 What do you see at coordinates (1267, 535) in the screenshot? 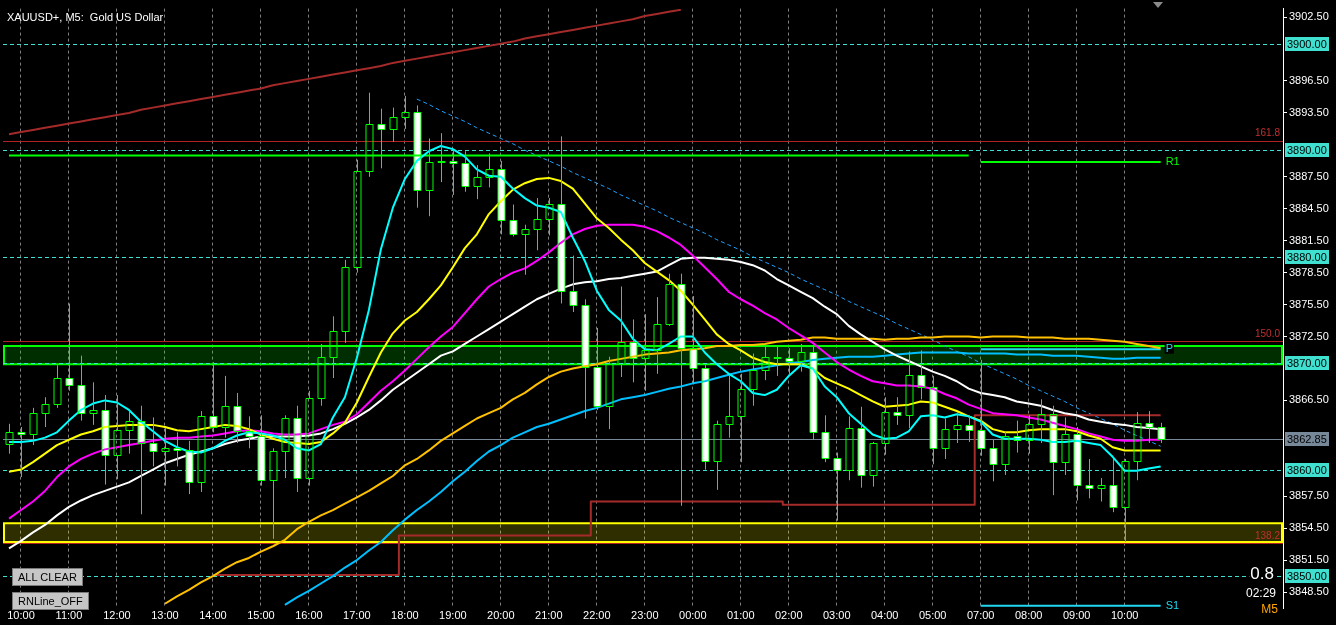
I see `annotation: 138.2` at bounding box center [1267, 535].